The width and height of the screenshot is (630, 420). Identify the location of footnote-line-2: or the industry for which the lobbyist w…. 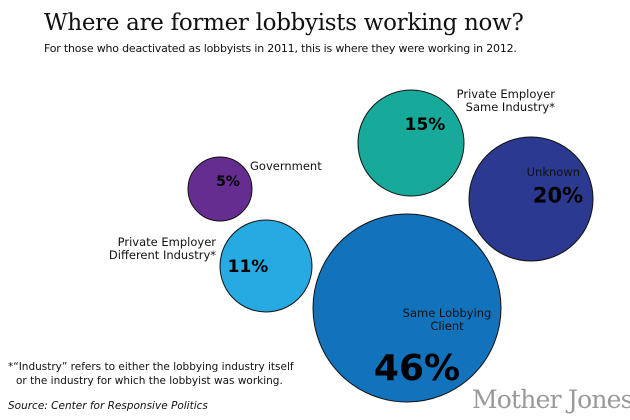
(149, 381).